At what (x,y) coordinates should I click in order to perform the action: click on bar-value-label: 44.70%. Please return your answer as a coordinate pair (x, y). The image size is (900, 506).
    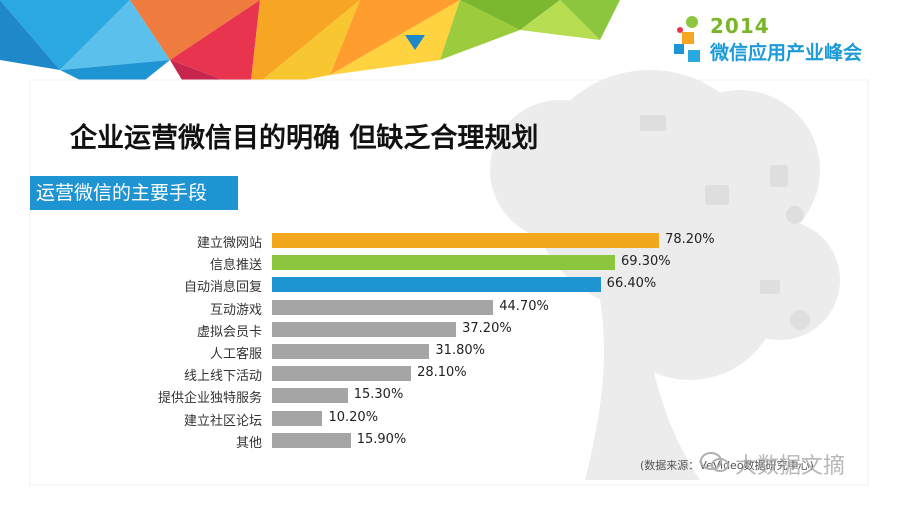
    Looking at the image, I should click on (524, 306).